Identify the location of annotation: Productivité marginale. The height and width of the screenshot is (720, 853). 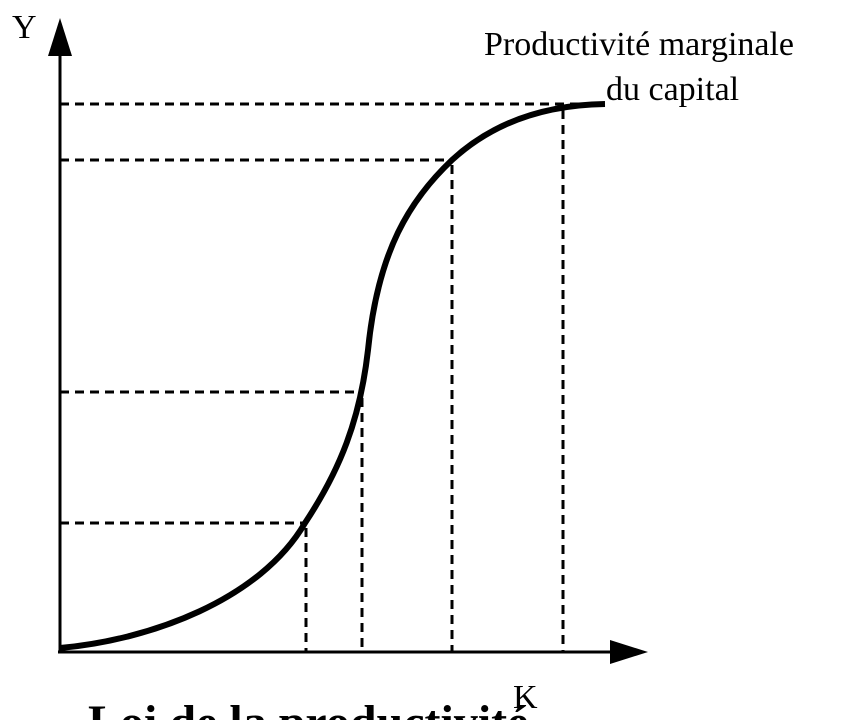
(639, 44).